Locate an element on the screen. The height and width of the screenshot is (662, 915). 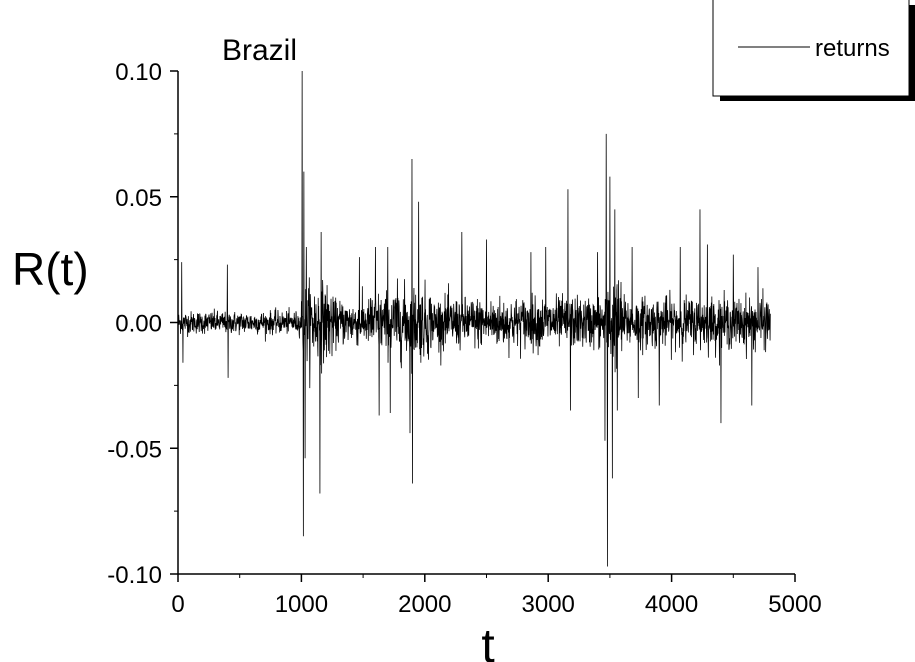
chart-title: Brazil is located at coordinates (259, 50).